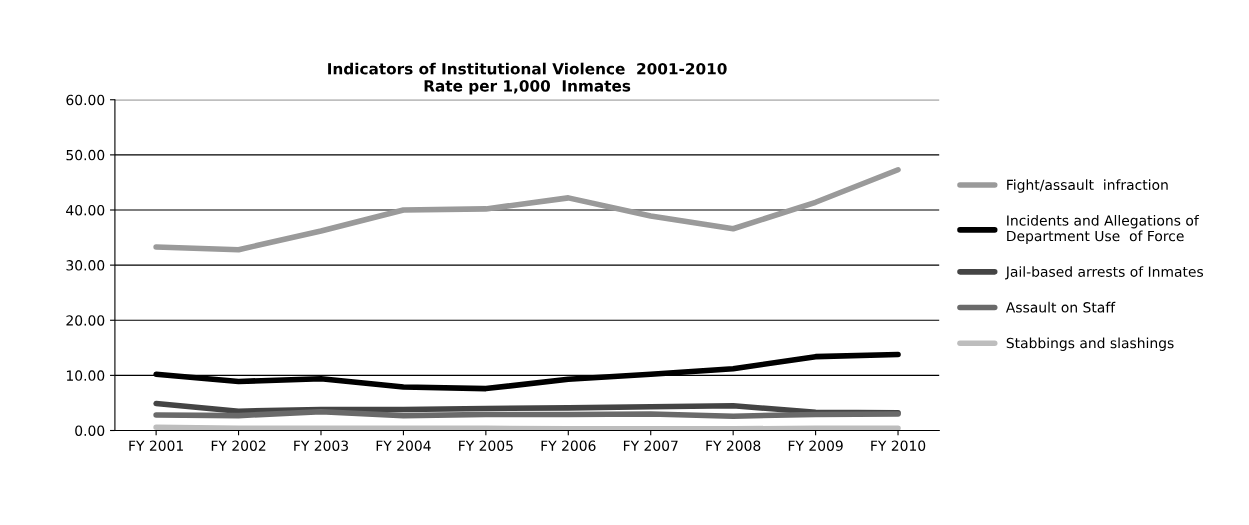  What do you see at coordinates (527, 78) in the screenshot?
I see `chart-title: Indicators of Institutional Violence 2001-2010 Rate per 1,000 Inmates` at bounding box center [527, 78].